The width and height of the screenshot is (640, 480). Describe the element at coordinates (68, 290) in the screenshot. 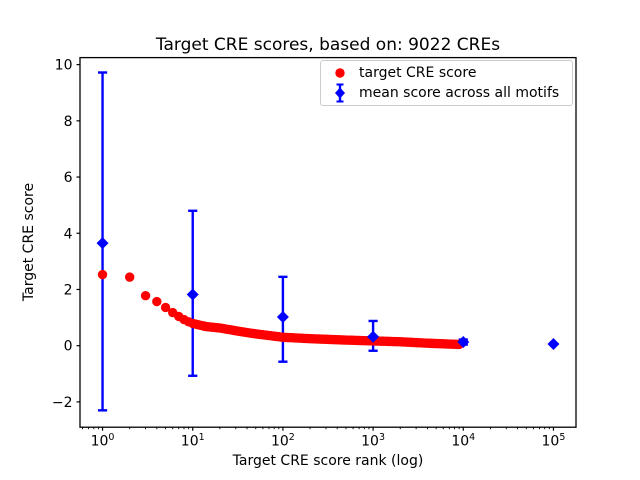

I see `y-tick-label: 2` at that location.